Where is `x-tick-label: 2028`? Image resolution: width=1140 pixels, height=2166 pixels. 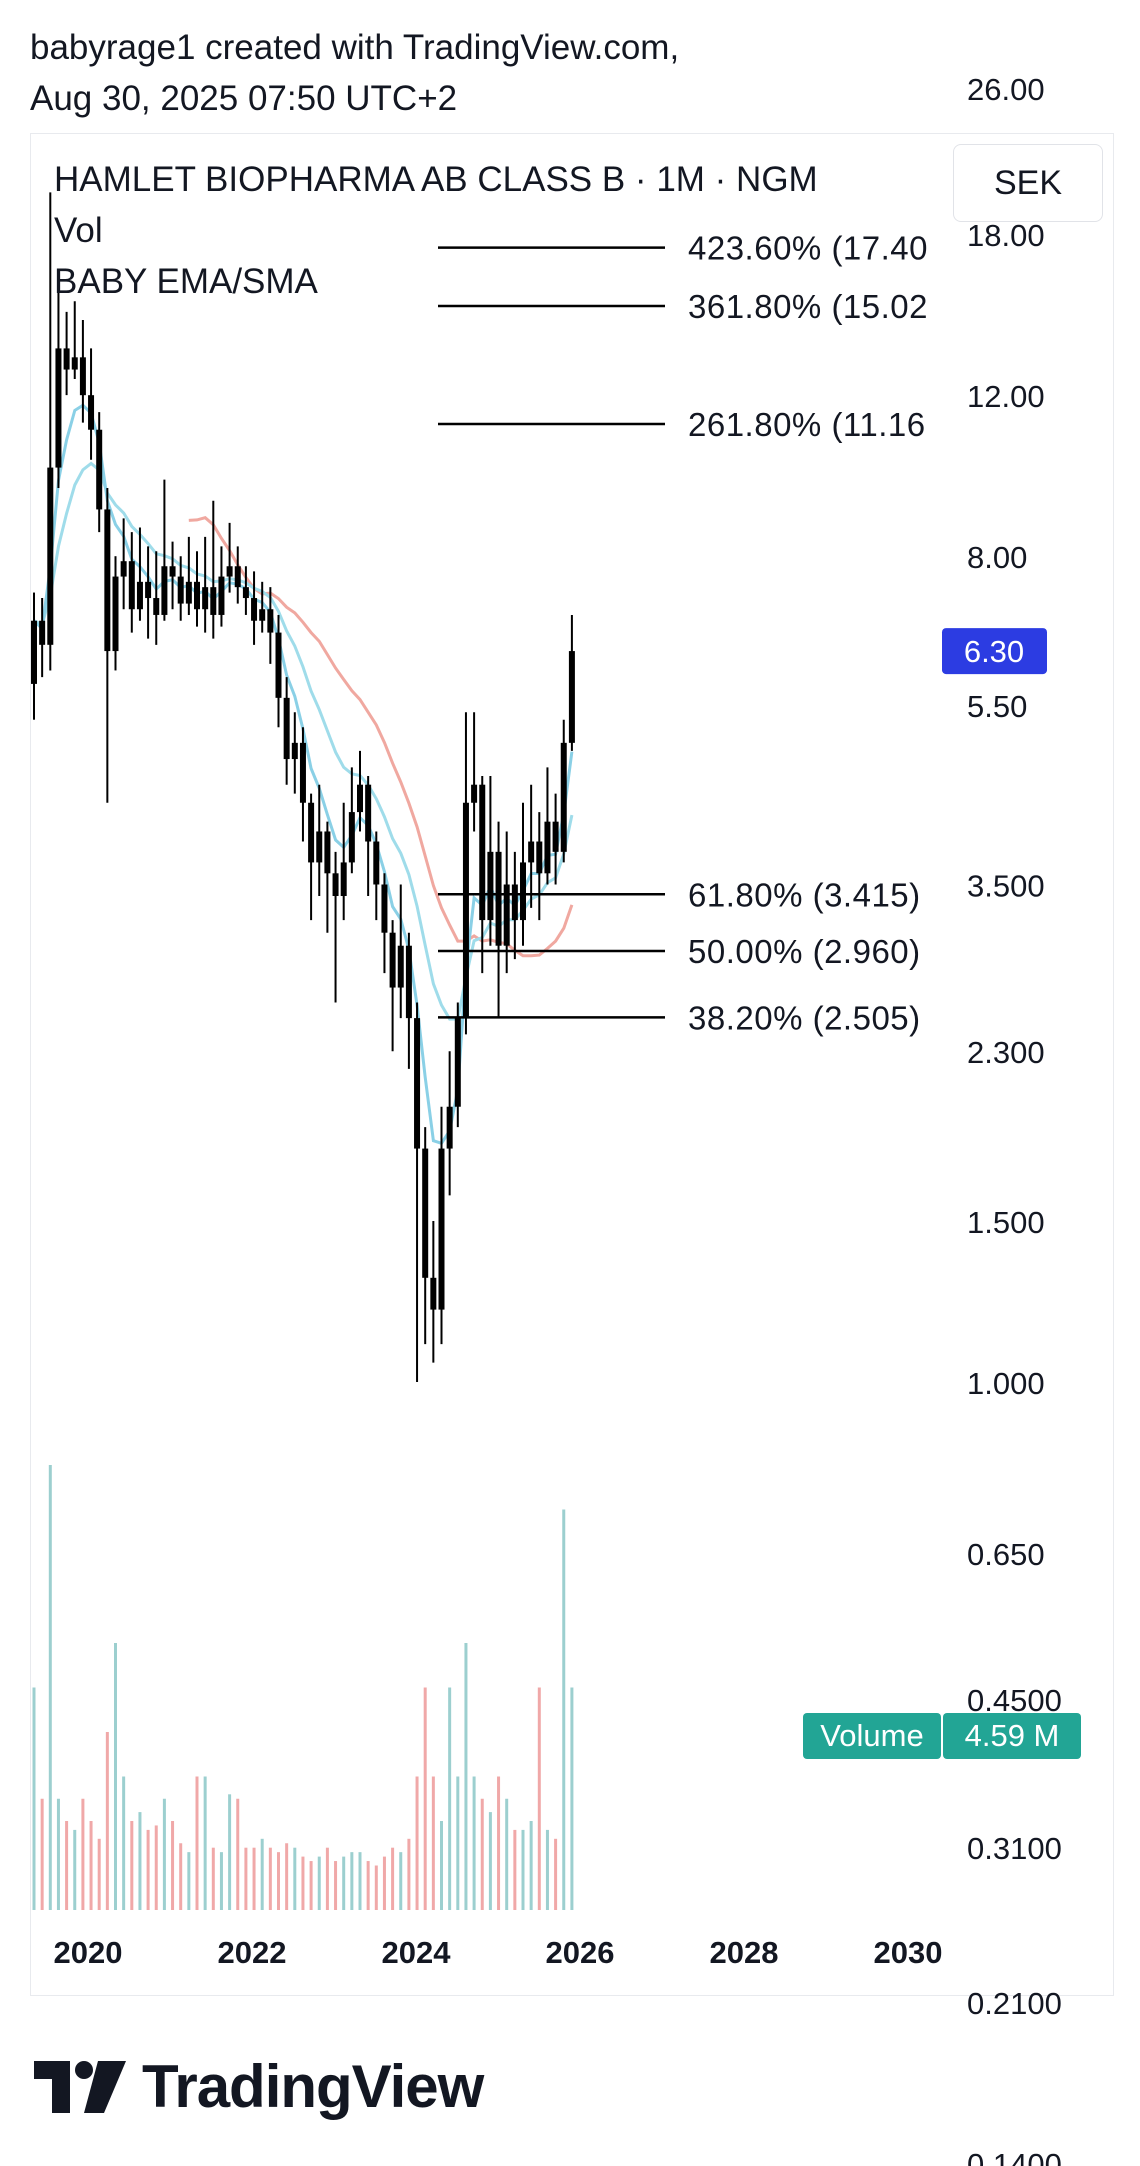 x-tick-label: 2028 is located at coordinates (744, 1952).